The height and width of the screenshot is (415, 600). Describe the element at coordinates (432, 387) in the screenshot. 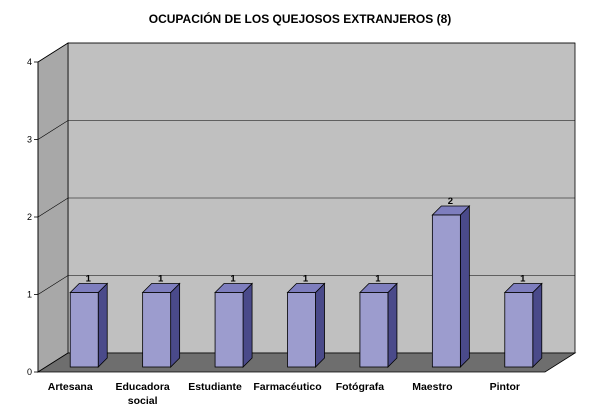

I see `x-tick-label: Maestro` at that location.